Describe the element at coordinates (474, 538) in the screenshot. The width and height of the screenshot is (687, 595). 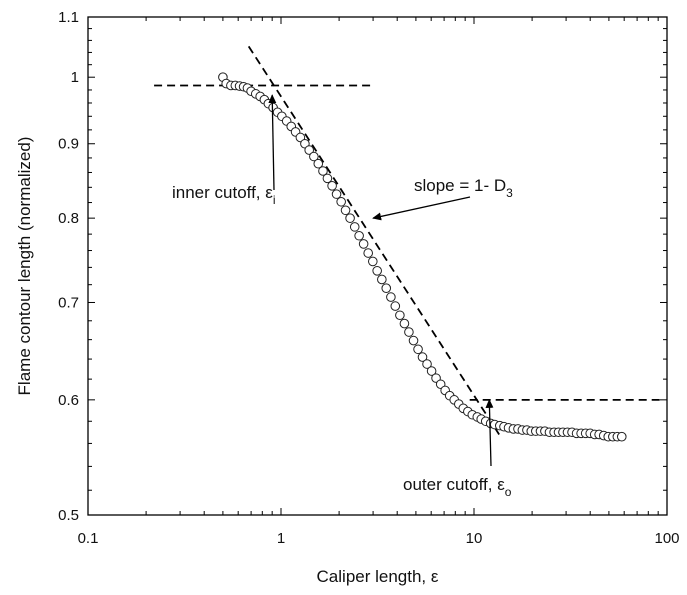
I see `x-tick-label: 10` at that location.